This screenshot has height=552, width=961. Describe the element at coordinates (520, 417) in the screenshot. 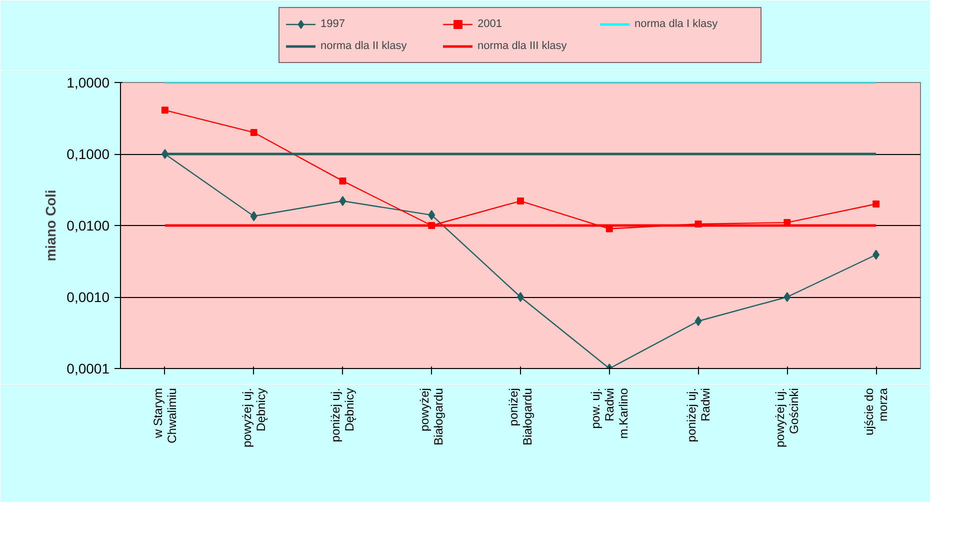

I see `x-tick-label: poniżej Białogardu` at that location.